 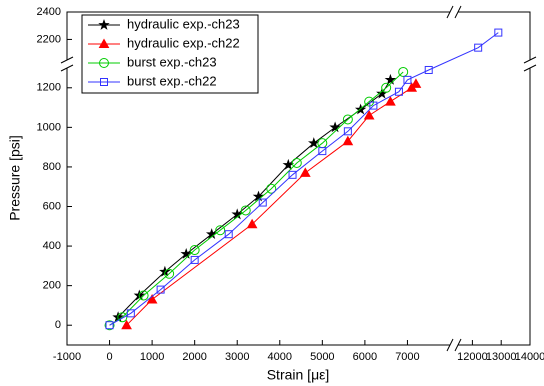 I want to click on y-tick-label: 1200, so click(x=49, y=88).